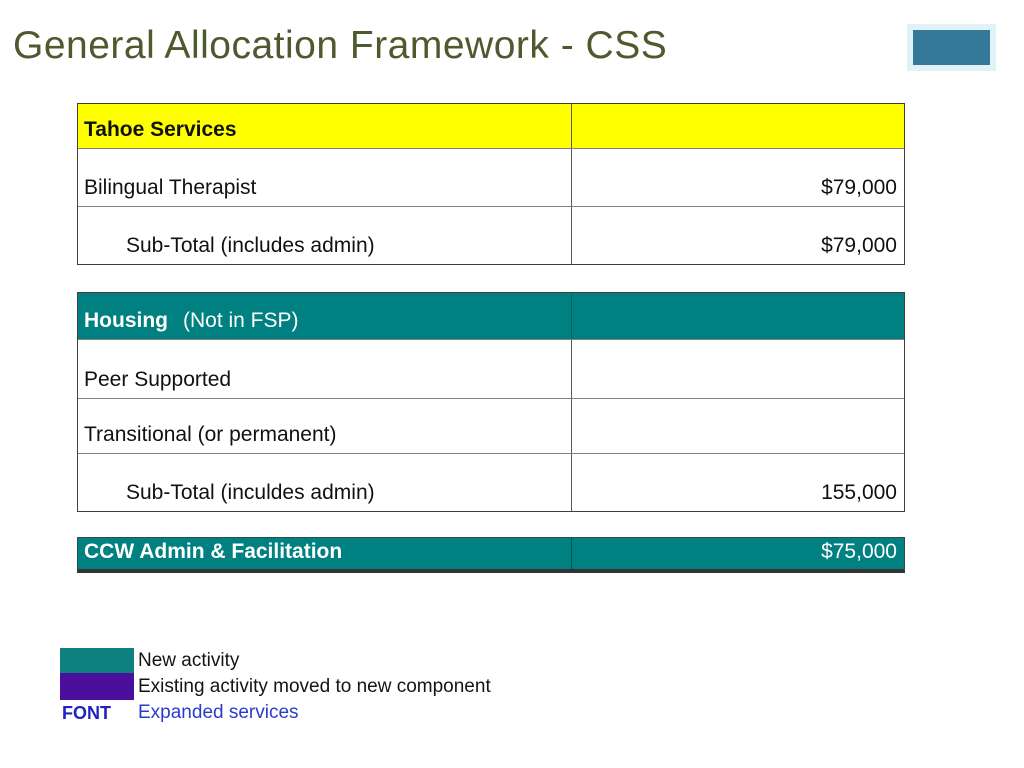  What do you see at coordinates (314, 686) in the screenshot?
I see `legend-label: Existing activity moved to new component` at bounding box center [314, 686].